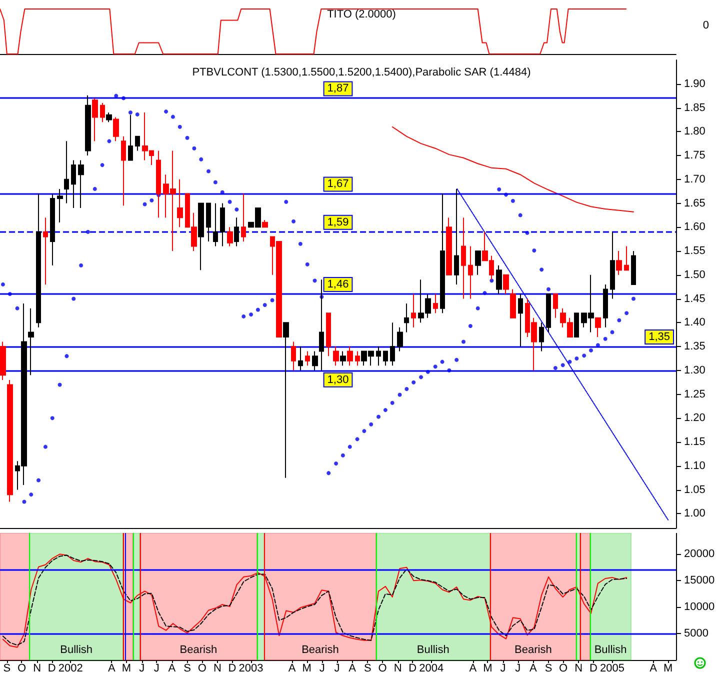 This screenshot has width=723, height=676. What do you see at coordinates (612, 668) in the screenshot?
I see `x-tick-label: 2005` at bounding box center [612, 668].